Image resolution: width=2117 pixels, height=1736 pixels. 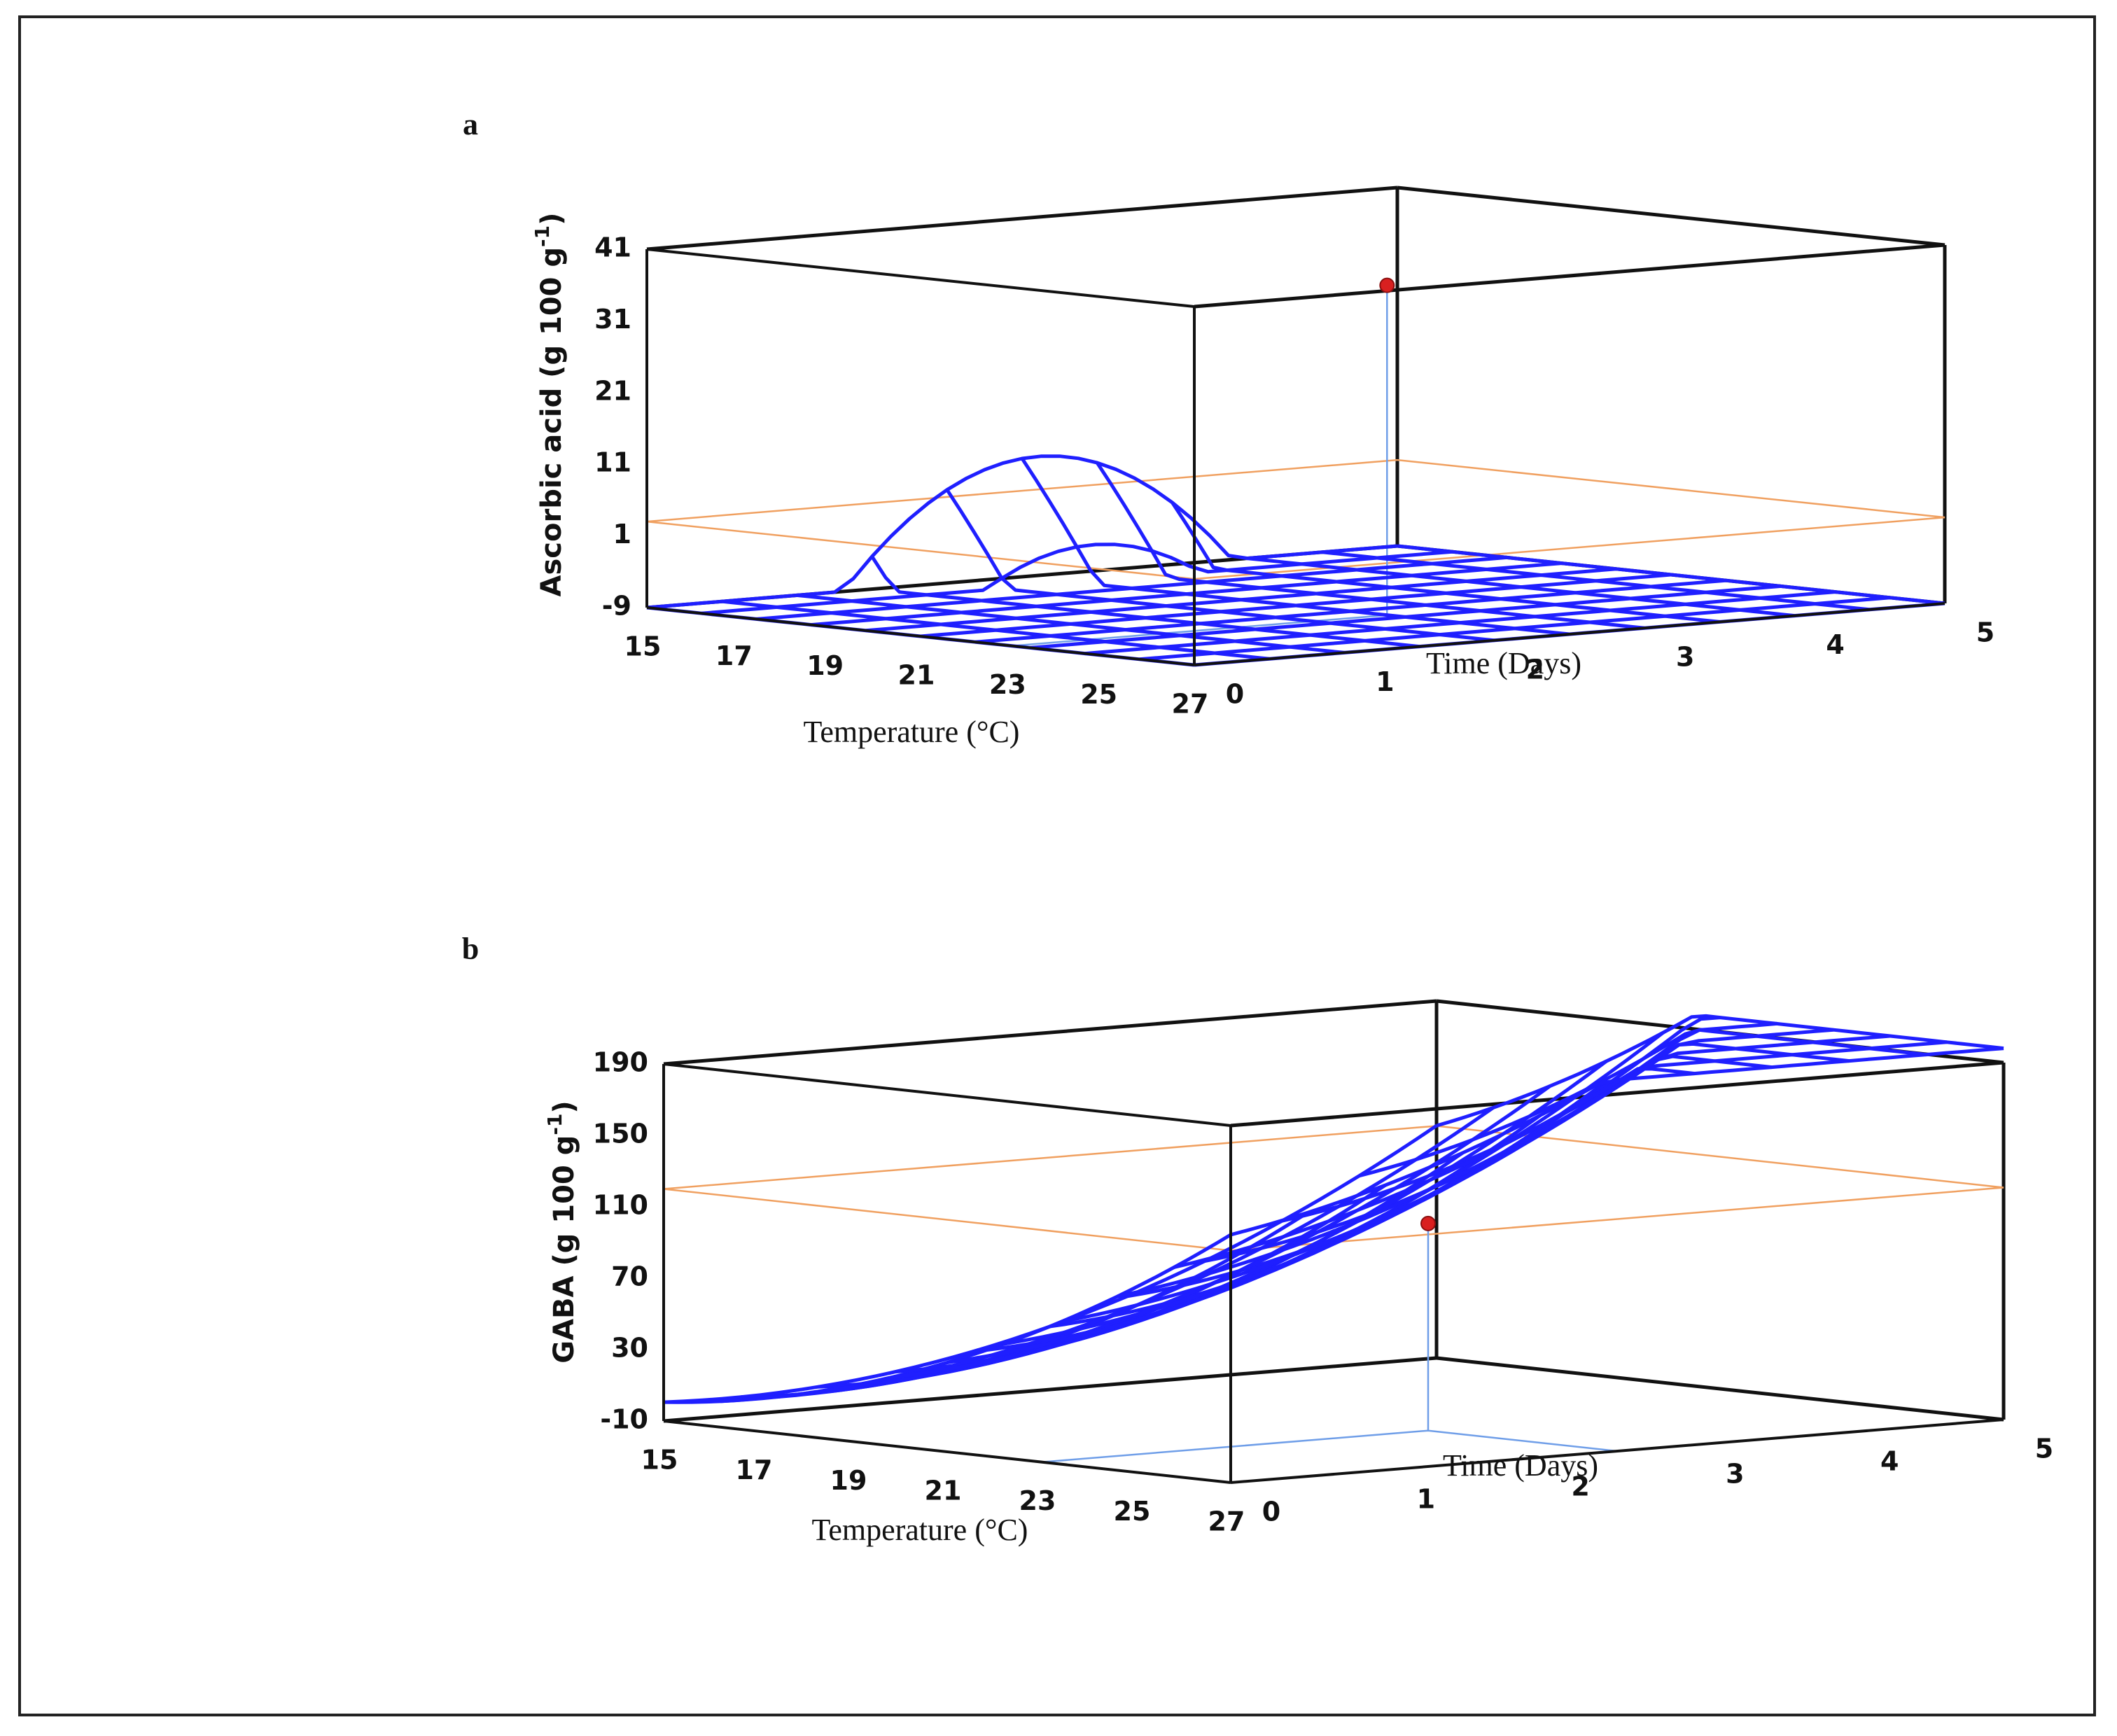 I want to click on z-axis-title-main: GABA (g 100 g, so click(x=564, y=1249).